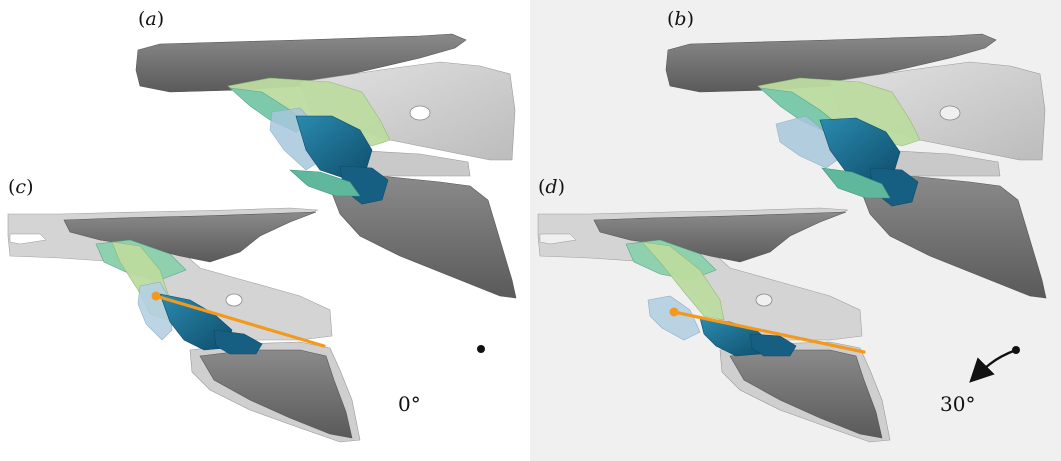 The width and height of the screenshot is (1061, 461). I want to click on panel-b-teal-lower, so click(856, 183).